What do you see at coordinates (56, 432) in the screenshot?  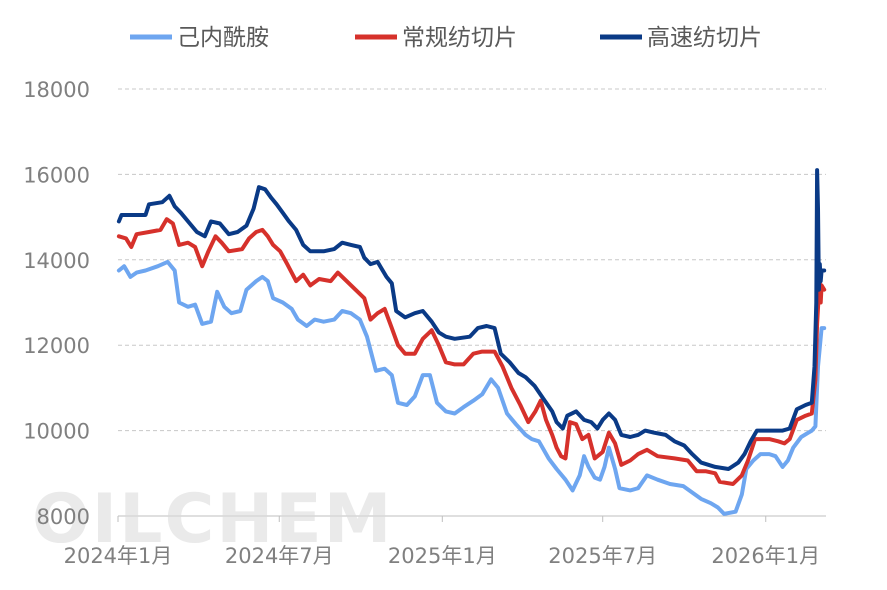 I see `y-tick-label: 10000` at bounding box center [56, 432].